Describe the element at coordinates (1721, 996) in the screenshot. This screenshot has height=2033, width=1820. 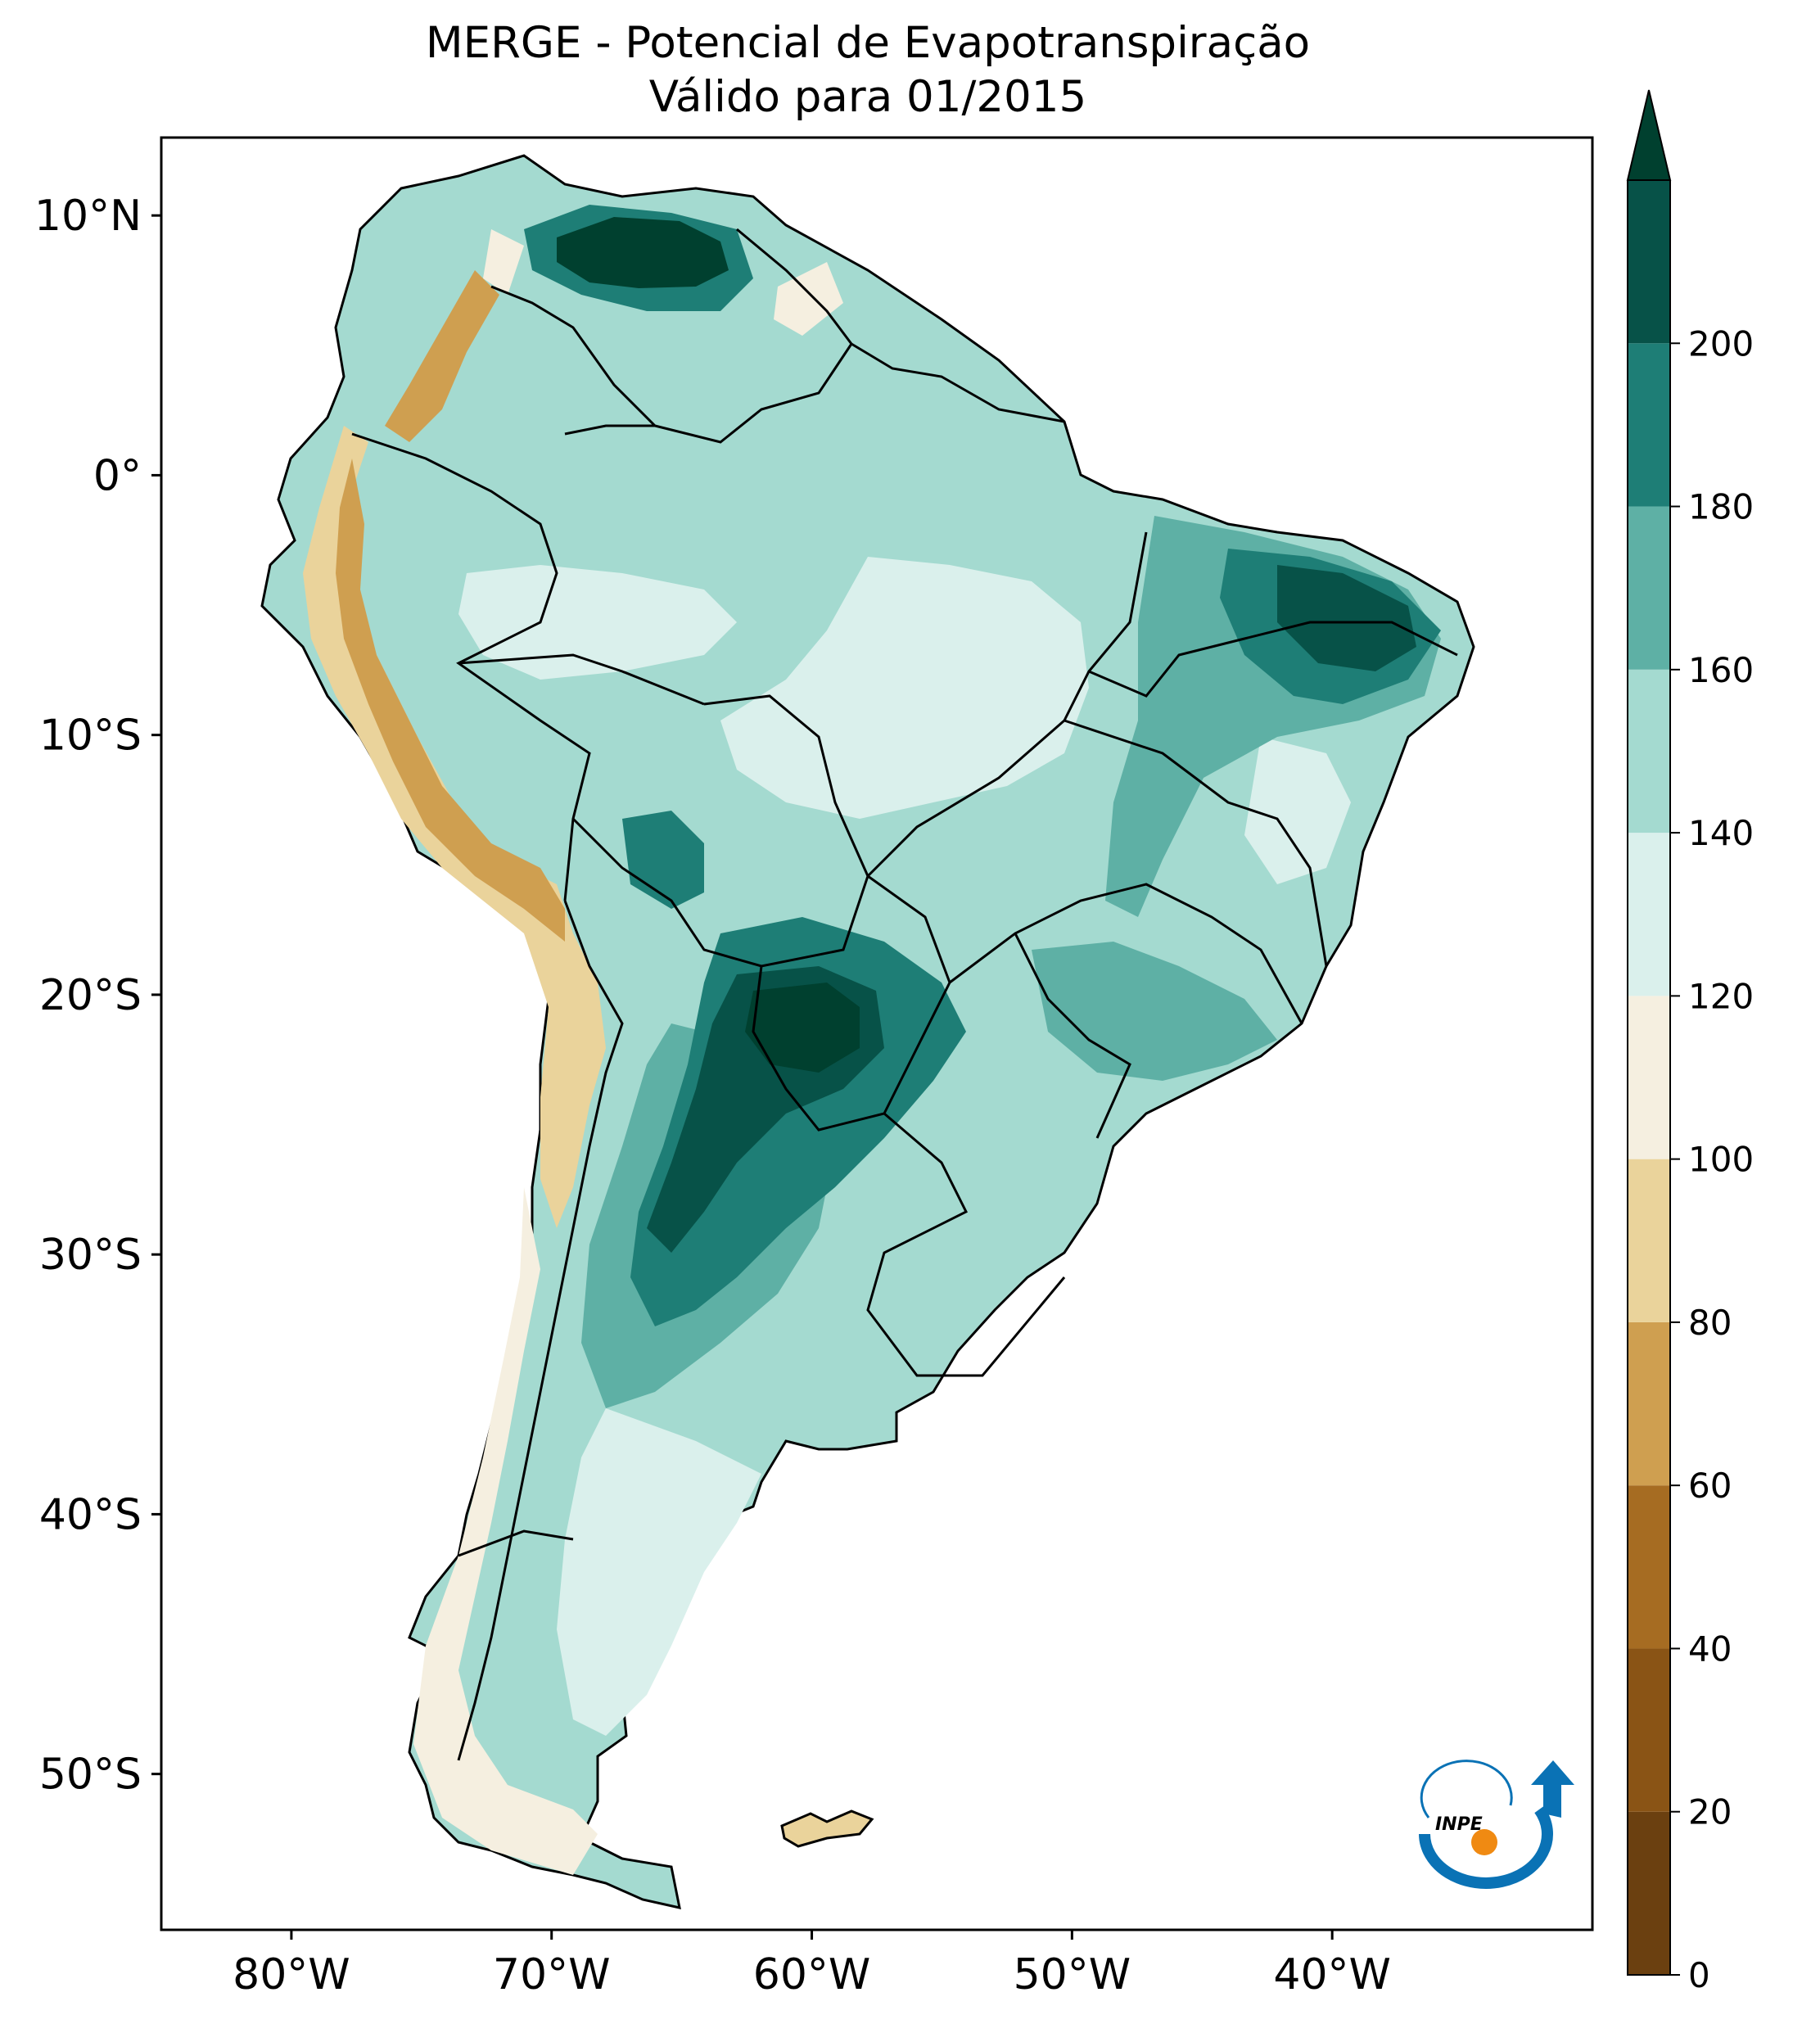
I see `colorbar-tick-label: 120` at that location.